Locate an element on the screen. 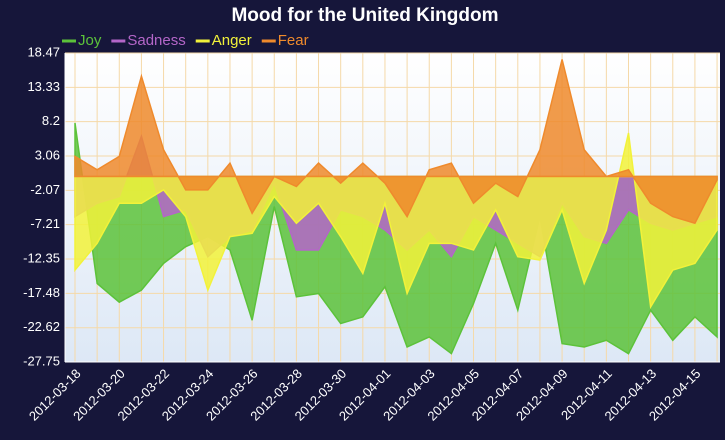 This screenshot has width=725, height=440. legend-label: Joy is located at coordinates (90, 40).